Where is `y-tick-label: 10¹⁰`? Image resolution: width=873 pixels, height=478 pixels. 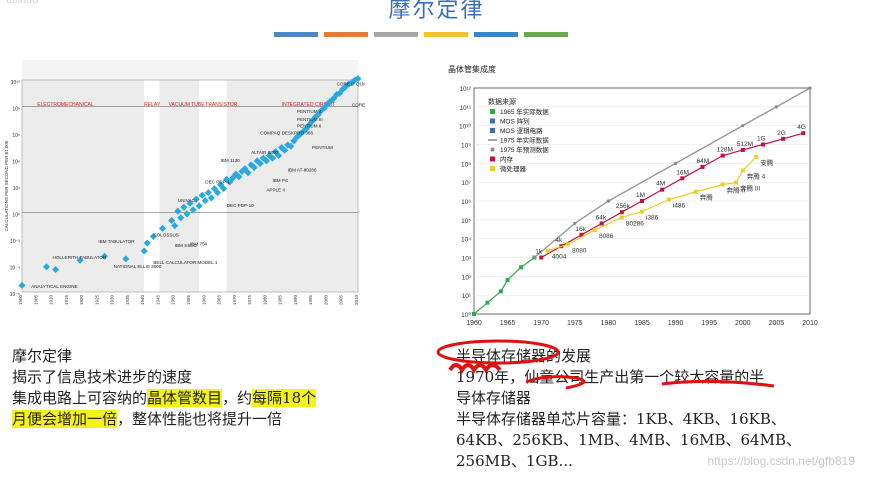
y-tick-label: 10¹⁰ is located at coordinates (15, 83).